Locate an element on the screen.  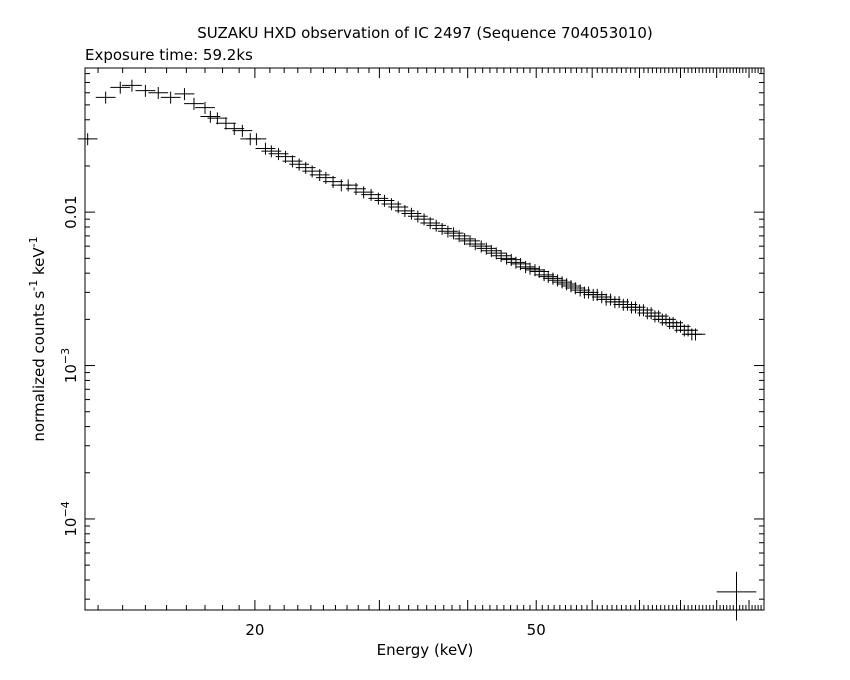
y-tick-label-exponent: −4 is located at coordinates (65, 509).